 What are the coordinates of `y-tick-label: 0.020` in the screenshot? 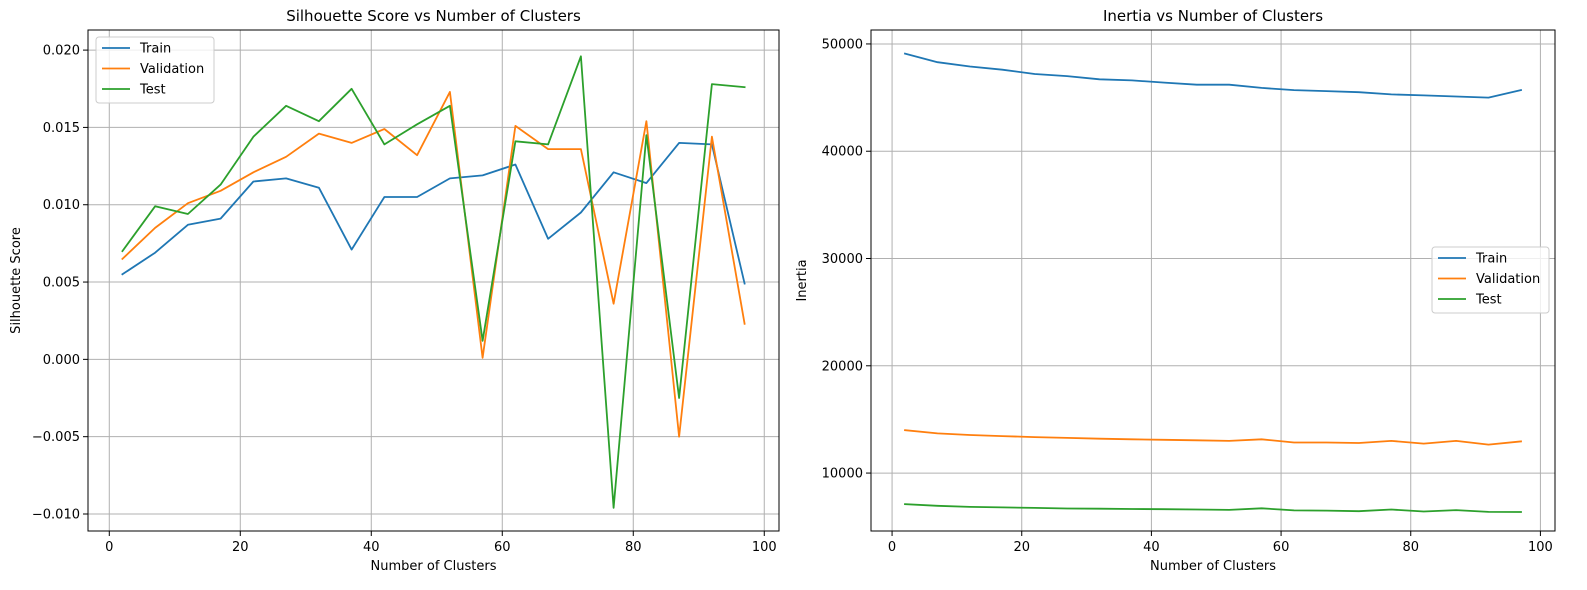 It's located at (61, 51).